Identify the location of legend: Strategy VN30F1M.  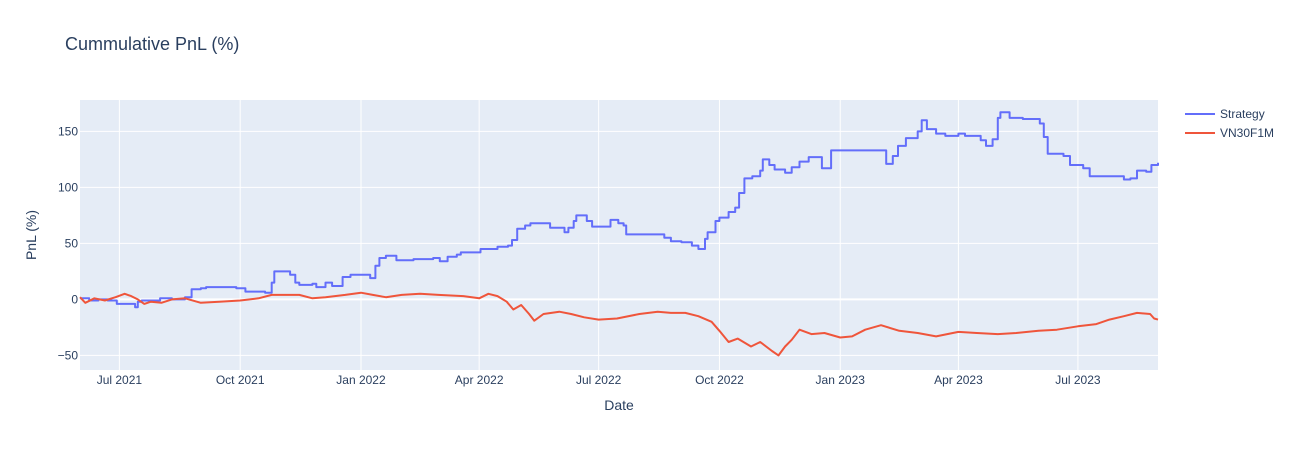
(1229, 123).